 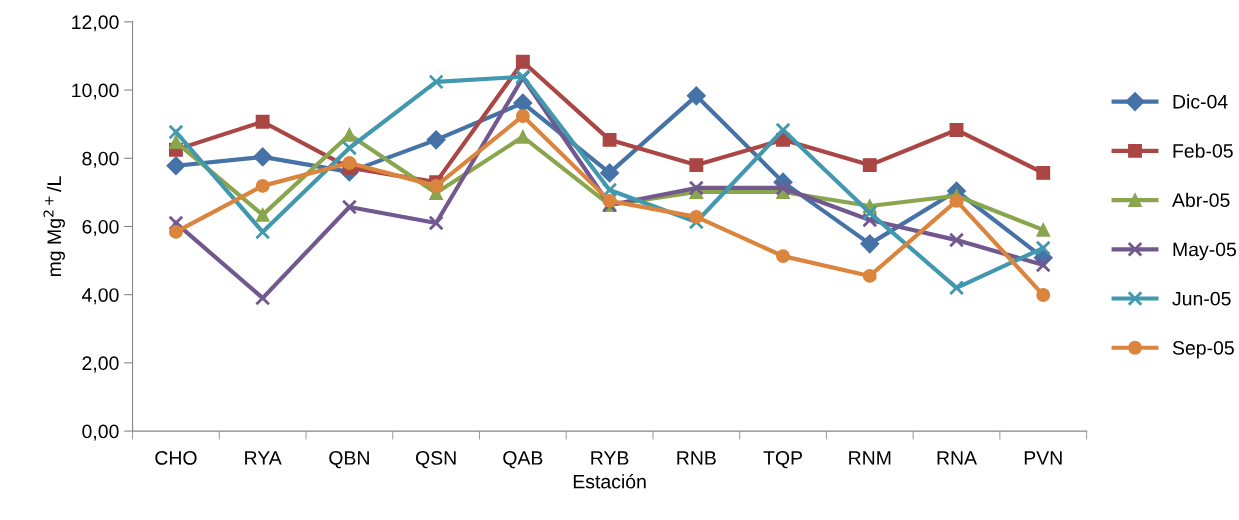 What do you see at coordinates (957, 458) in the screenshot?
I see `x-tick-label: RNA` at bounding box center [957, 458].